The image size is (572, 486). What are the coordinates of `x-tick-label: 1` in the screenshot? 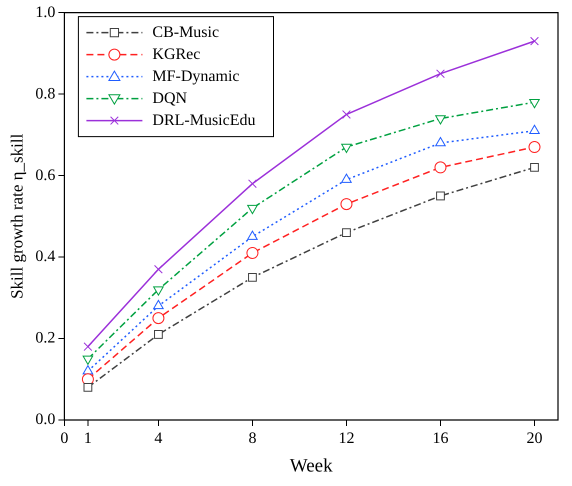 It's located at (88, 438).